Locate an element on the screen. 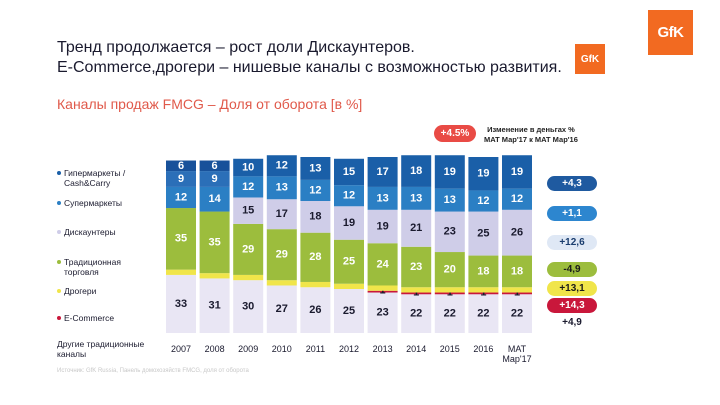 The height and width of the screenshot is (405, 720). x-tick-label: Мар'17 is located at coordinates (516, 359).